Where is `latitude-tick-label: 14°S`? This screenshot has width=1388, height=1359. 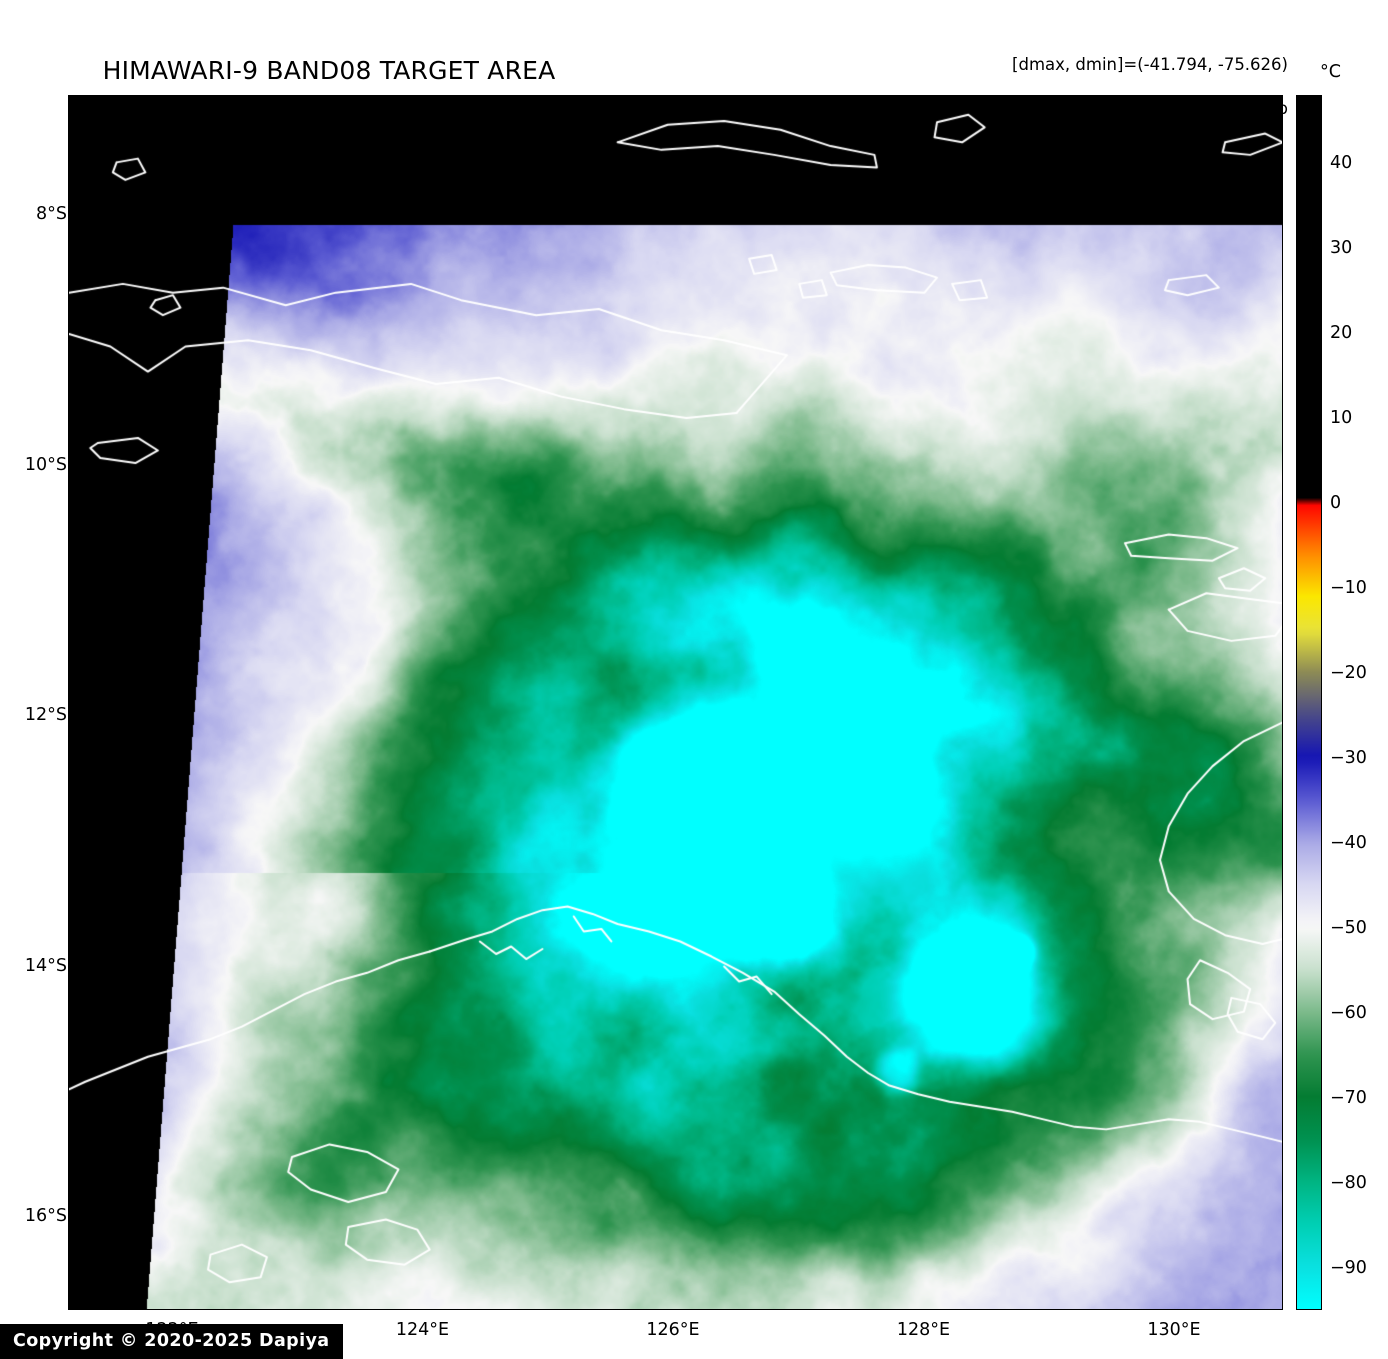 latitude-tick-label: 14°S is located at coordinates (45, 965).